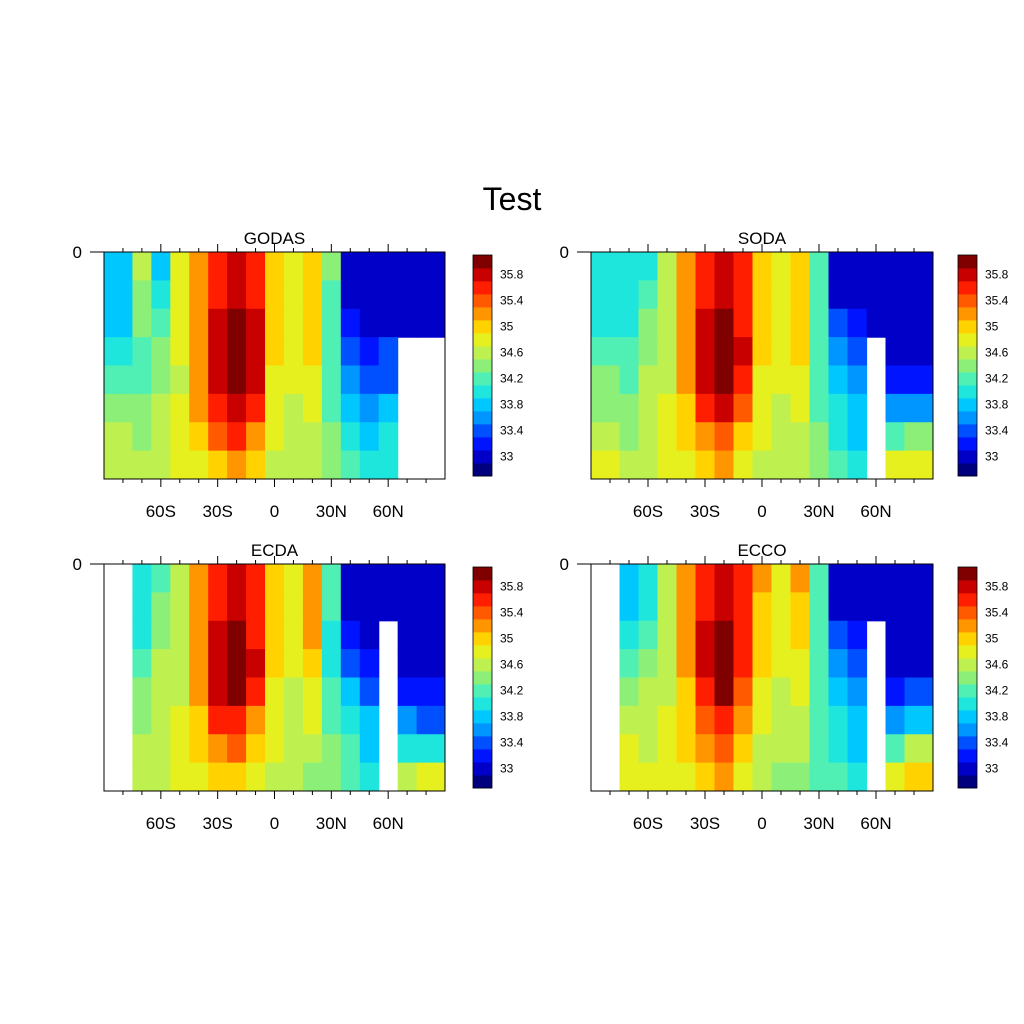  Describe the element at coordinates (997, 353) in the screenshot. I see `colorbar-tick-label: 34.6` at that location.